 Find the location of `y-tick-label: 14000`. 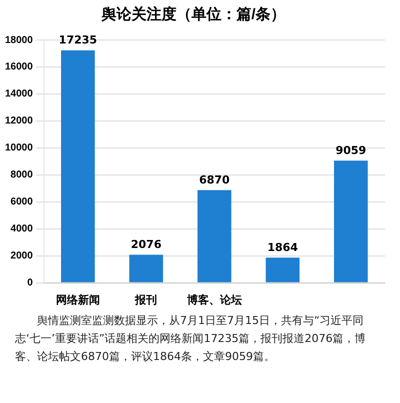

y-tick-label: 14000 is located at coordinates (19, 94).